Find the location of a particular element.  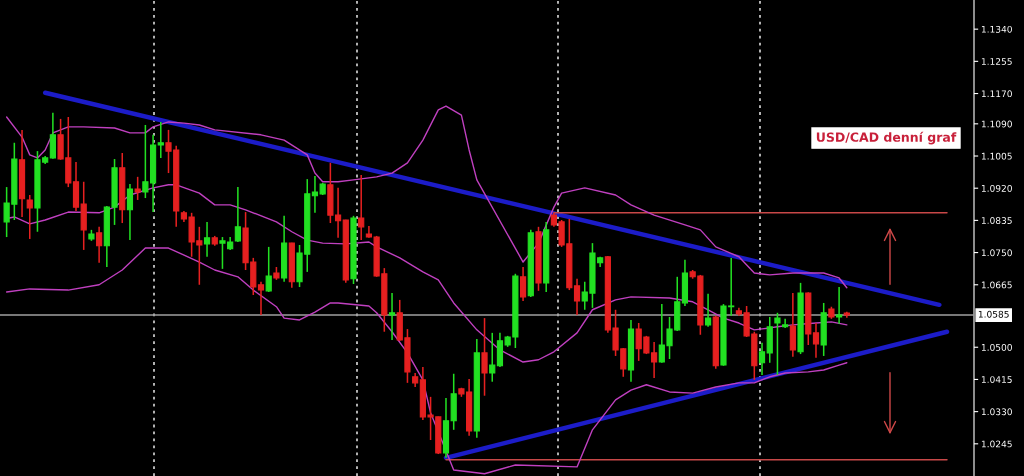

y-tick-label: 1.1170 is located at coordinates (996, 94).